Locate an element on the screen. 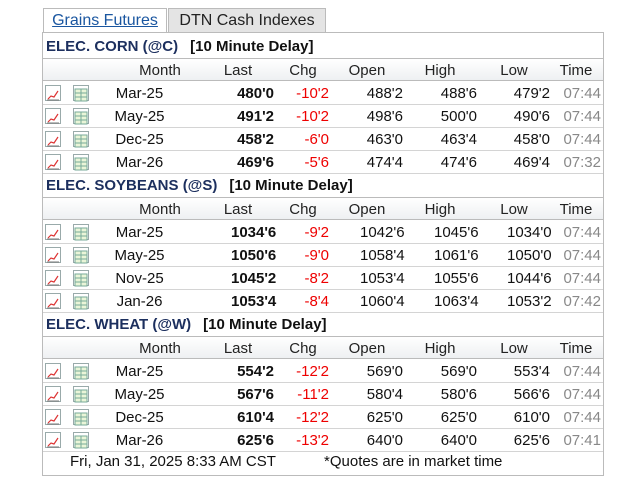 This screenshot has height=480, width=640. low: 1034'0 is located at coordinates (529, 232).